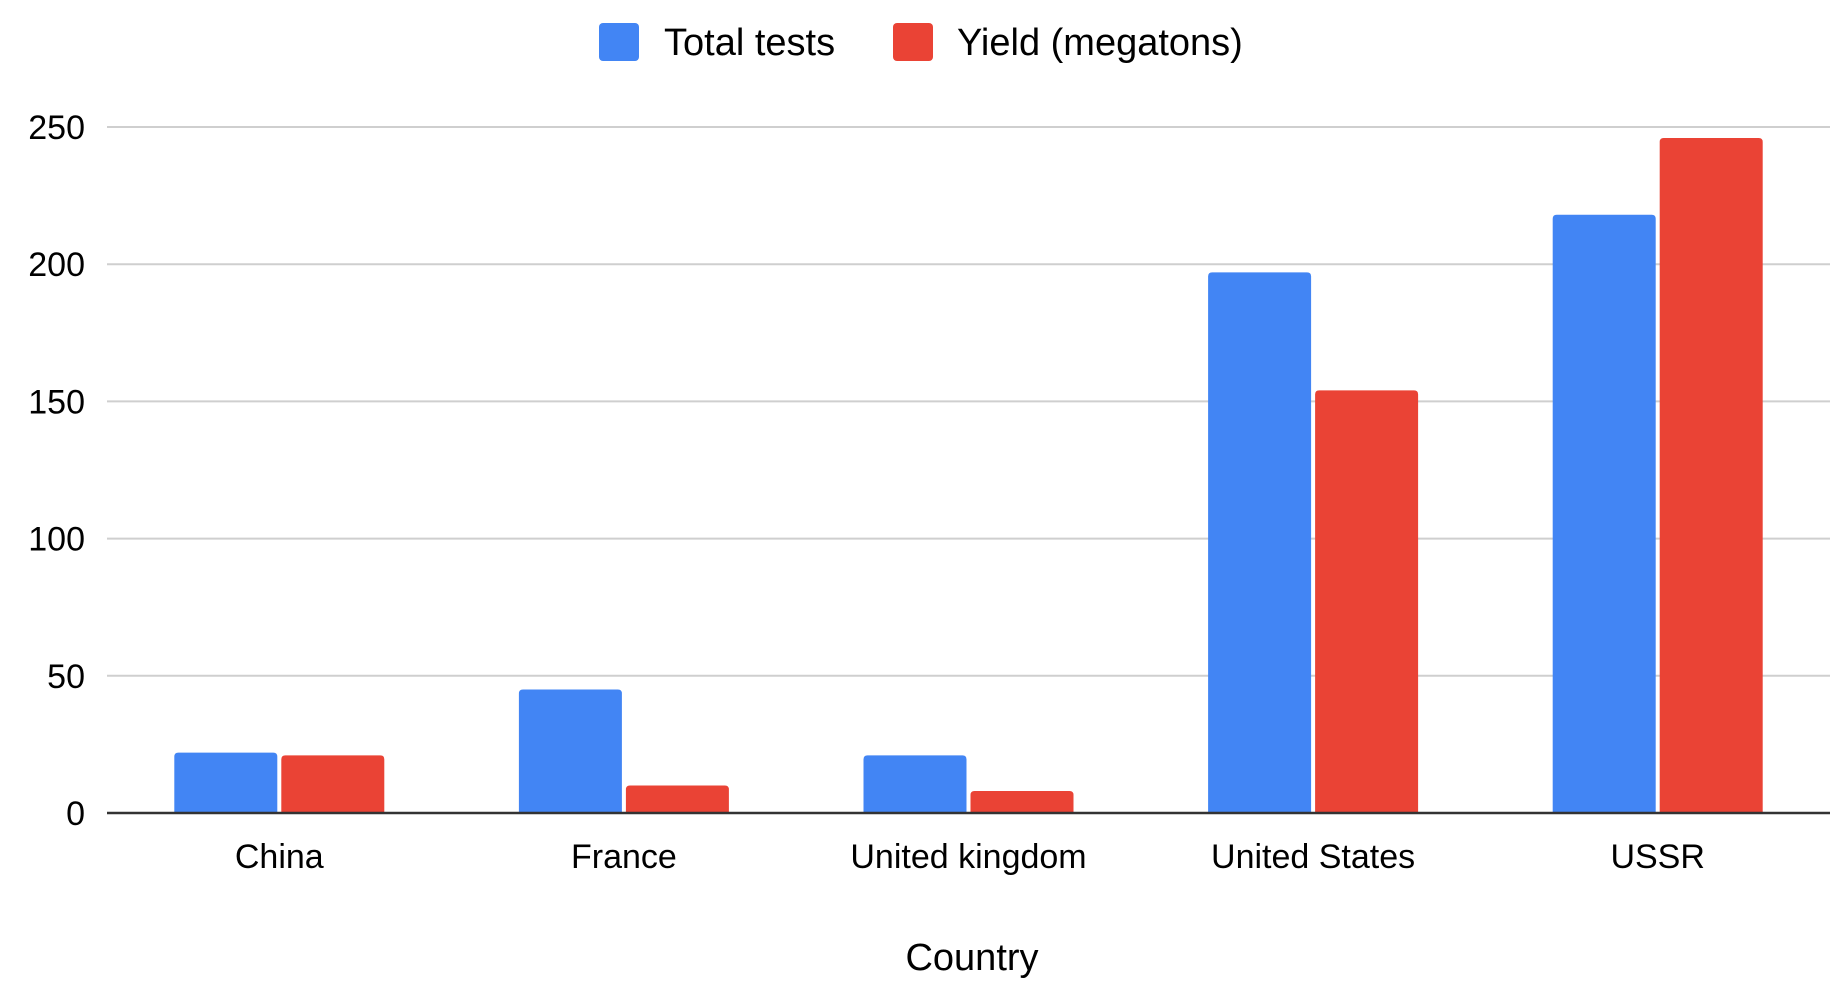 The image size is (1830, 990). What do you see at coordinates (968, 857) in the screenshot?
I see `x-tick-label: United kingdom` at bounding box center [968, 857].